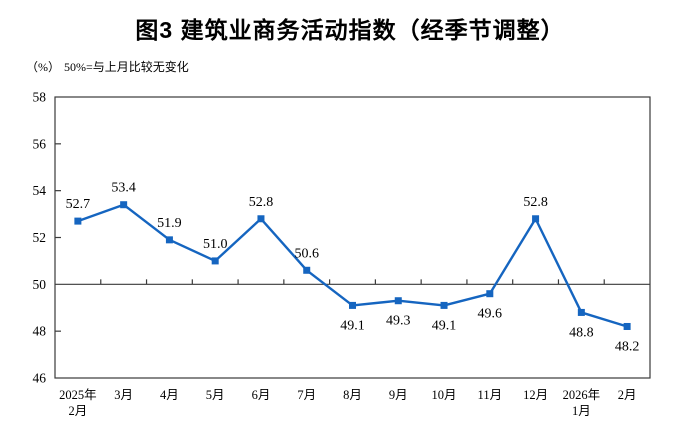  What do you see at coordinates (306, 395) in the screenshot?
I see `x-axis-label: 7月` at bounding box center [306, 395].